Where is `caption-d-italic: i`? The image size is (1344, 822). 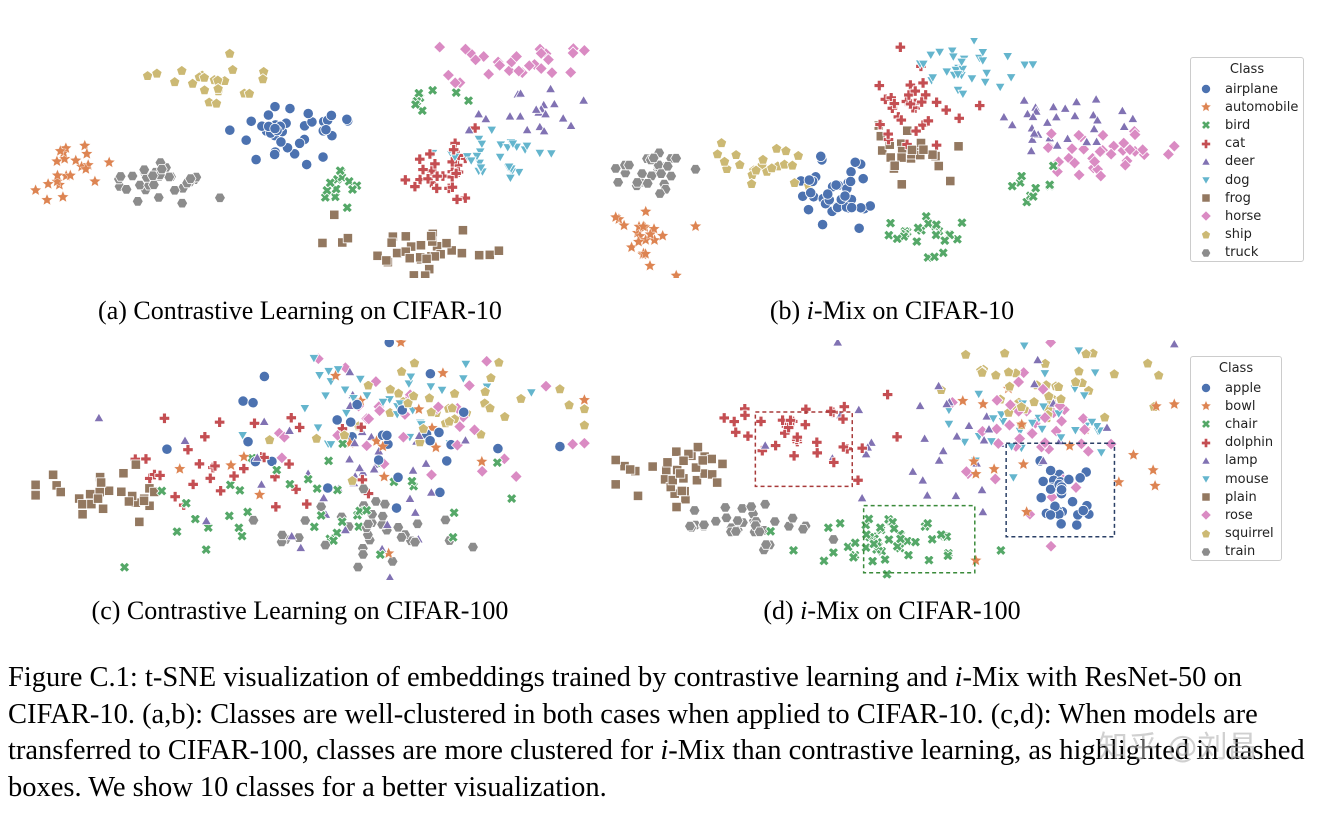 caption-d-italic: i is located at coordinates (804, 610).